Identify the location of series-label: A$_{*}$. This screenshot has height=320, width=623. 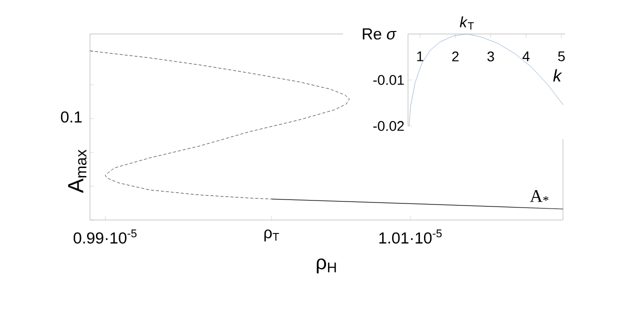
(539, 196).